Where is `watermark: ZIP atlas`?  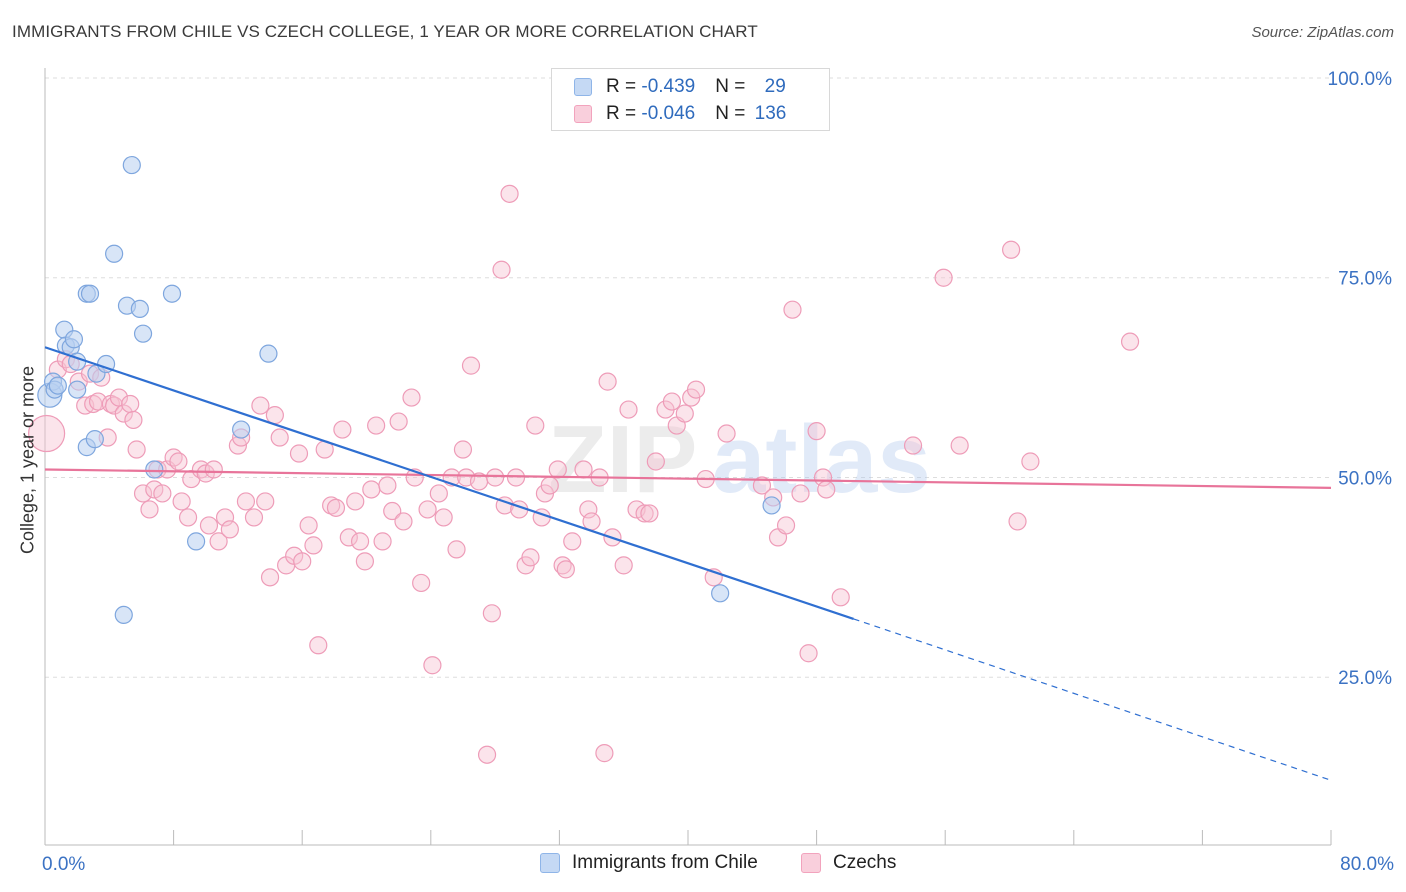
watermark: ZIP atlas is located at coordinates (739, 459).